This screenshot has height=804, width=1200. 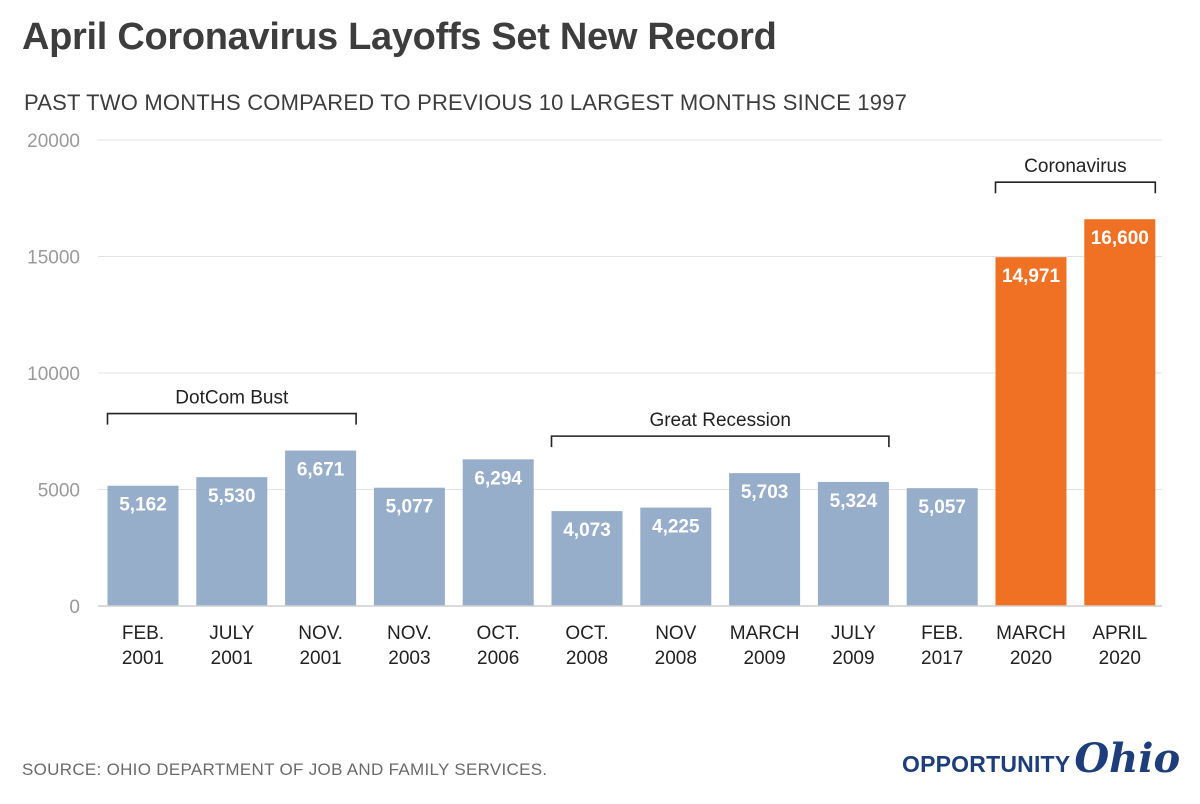 I want to click on annotation-label: DotCom Bust, so click(x=232, y=398).